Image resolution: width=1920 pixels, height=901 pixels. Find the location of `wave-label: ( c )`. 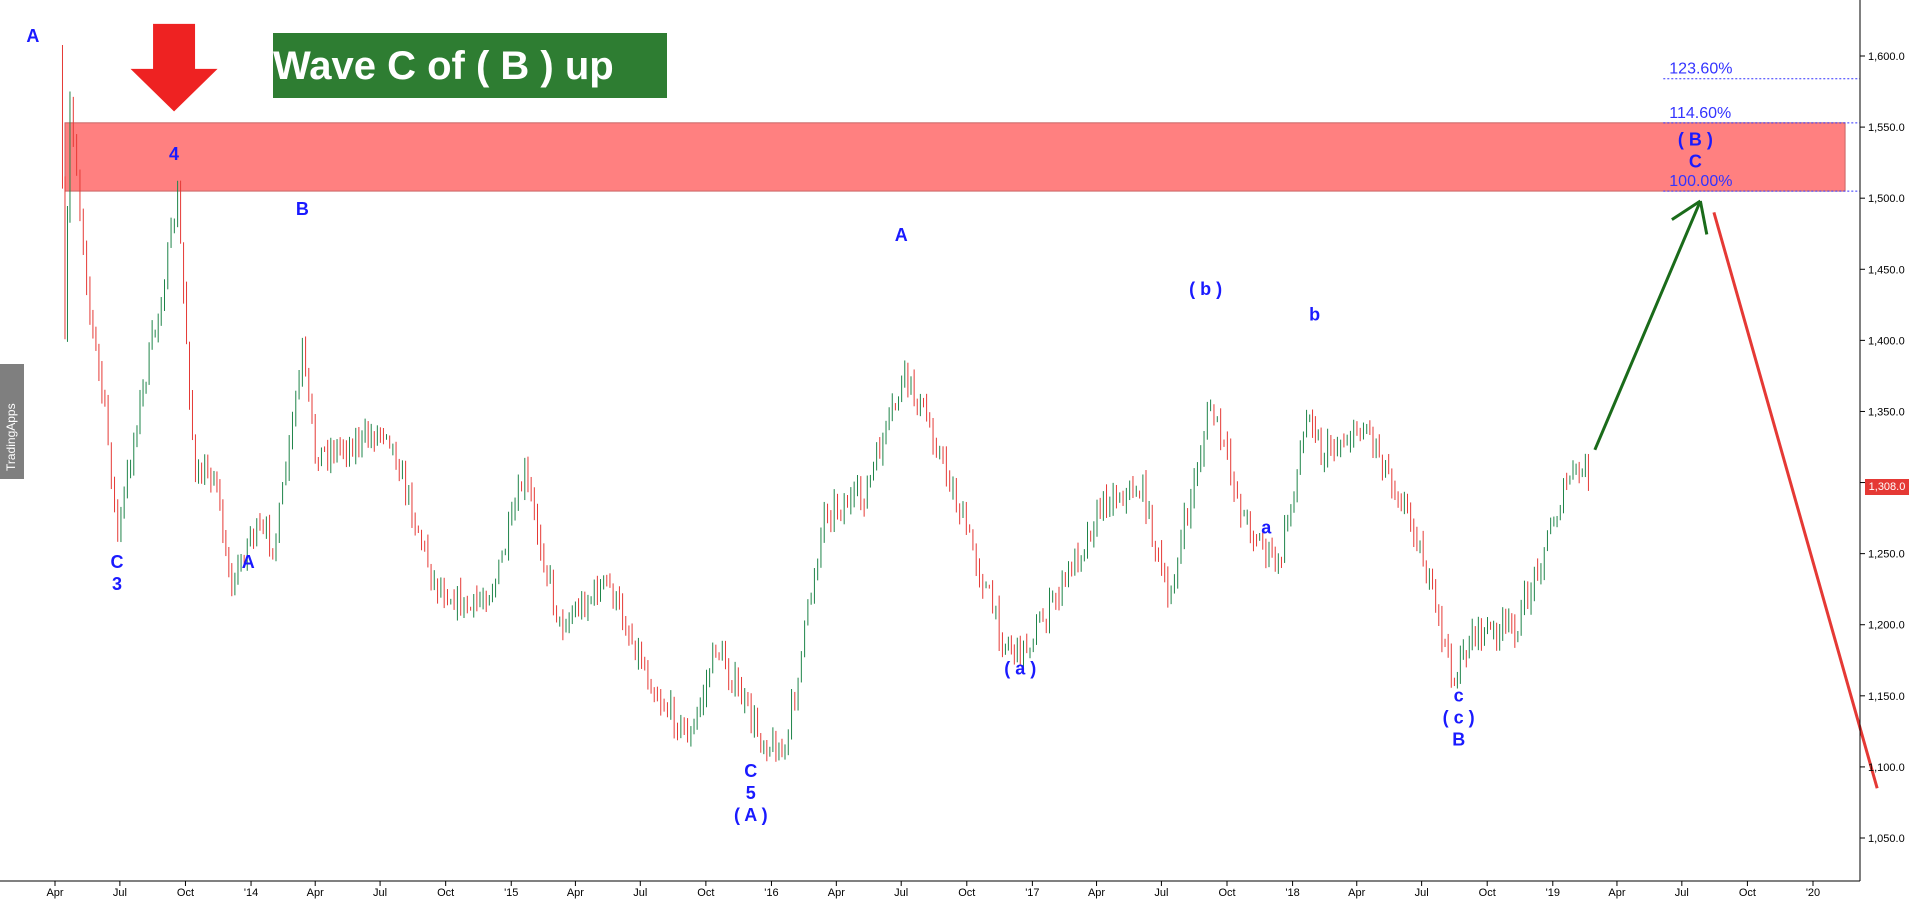

wave-label: ( c ) is located at coordinates (1459, 718).